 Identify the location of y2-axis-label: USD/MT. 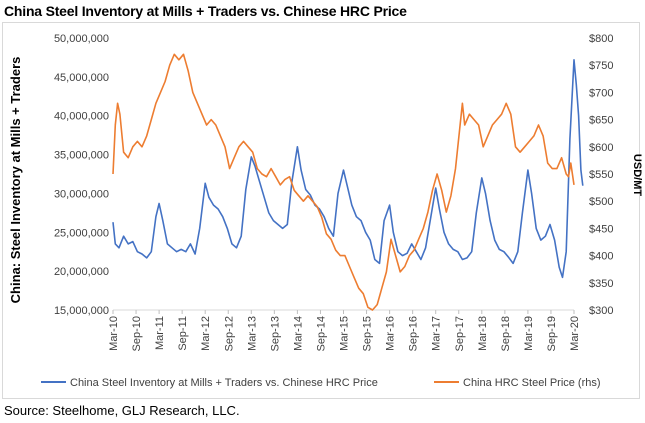
(637, 175).